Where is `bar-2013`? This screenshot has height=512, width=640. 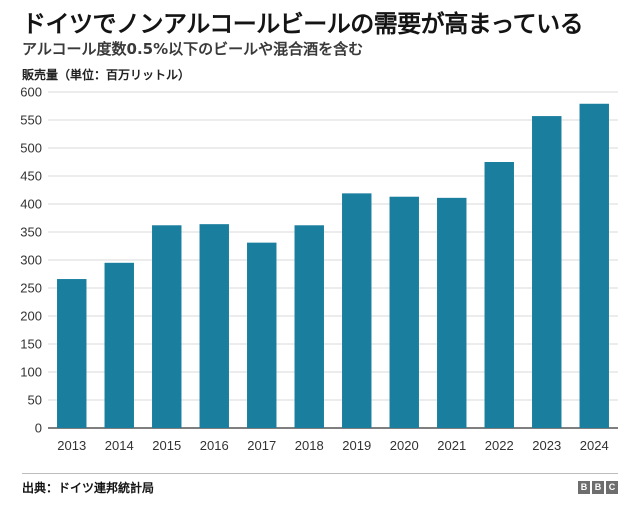
bar-2013 is located at coordinates (72, 353).